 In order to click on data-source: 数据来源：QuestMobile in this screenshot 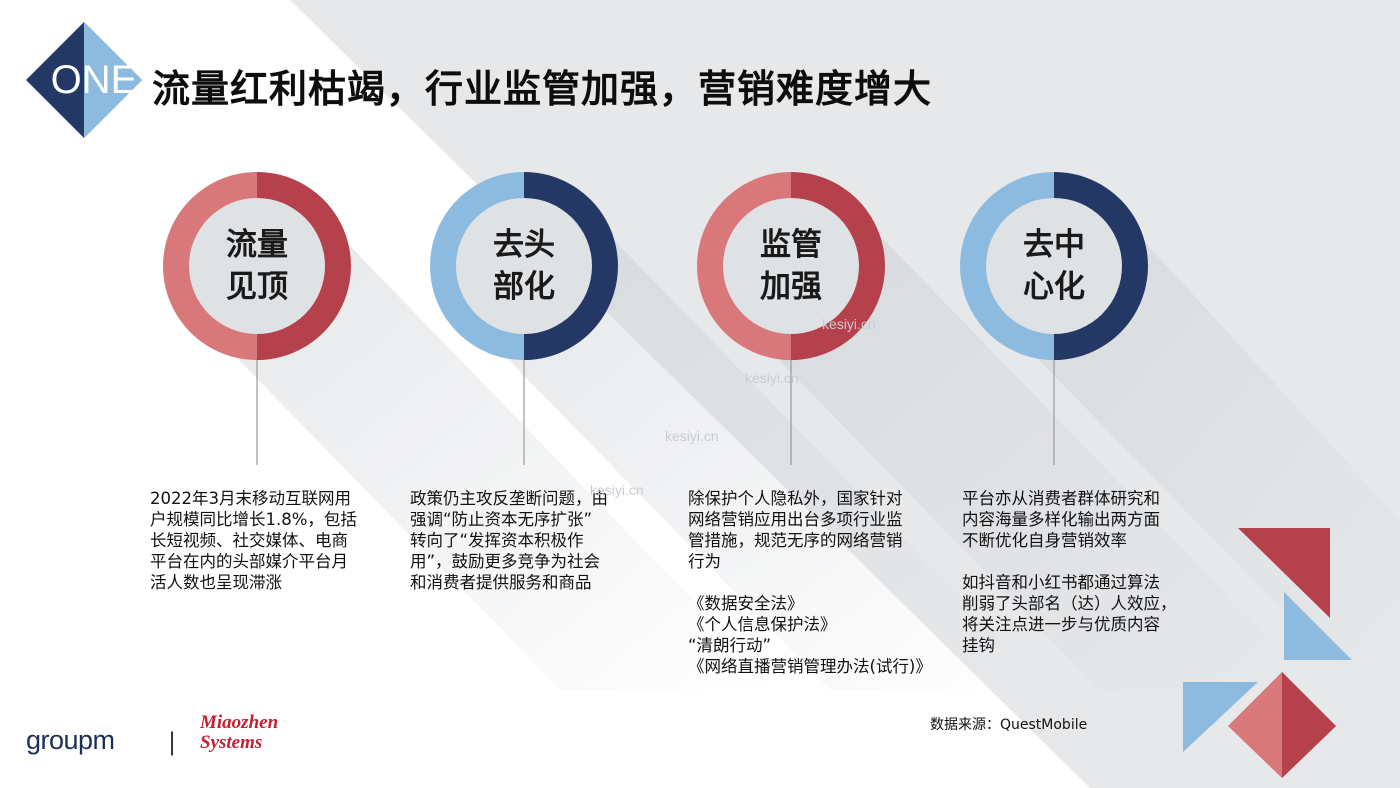, I will do `click(1008, 724)`.